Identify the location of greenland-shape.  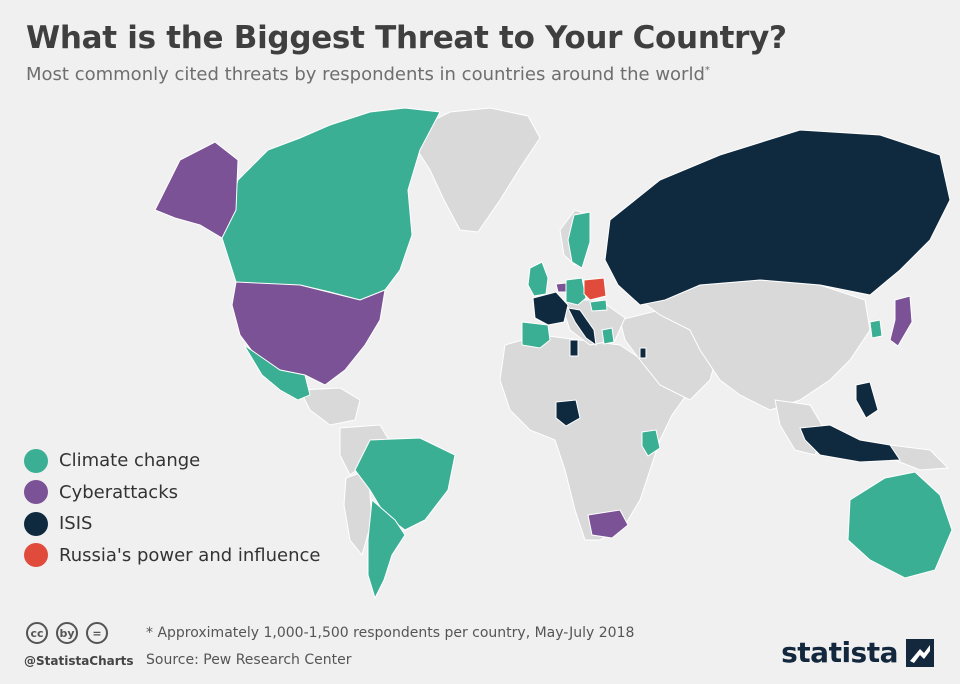
(478, 170).